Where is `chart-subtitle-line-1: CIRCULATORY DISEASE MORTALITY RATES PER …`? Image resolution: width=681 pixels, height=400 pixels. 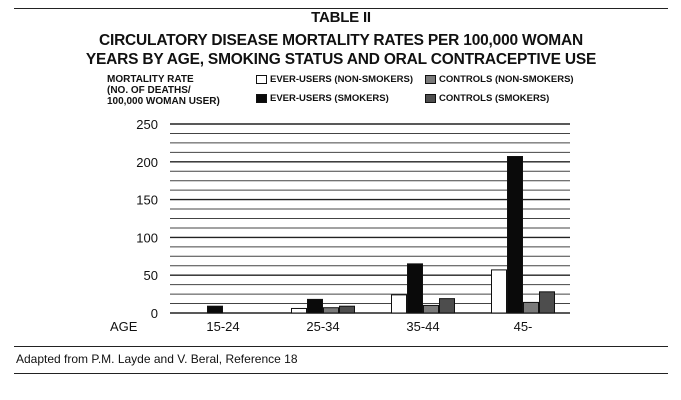 chart-subtitle-line-1: CIRCULATORY DISEASE MORTALITY RATES PER … is located at coordinates (341, 40).